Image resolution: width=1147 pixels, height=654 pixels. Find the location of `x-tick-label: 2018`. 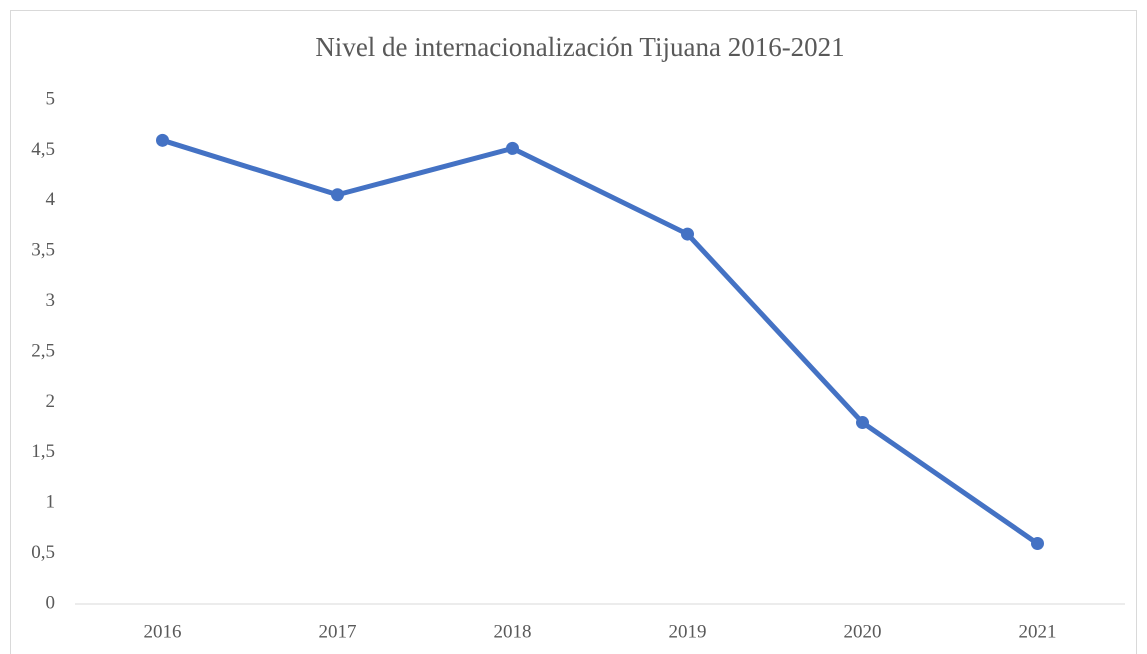

x-tick-label: 2018 is located at coordinates (513, 631).